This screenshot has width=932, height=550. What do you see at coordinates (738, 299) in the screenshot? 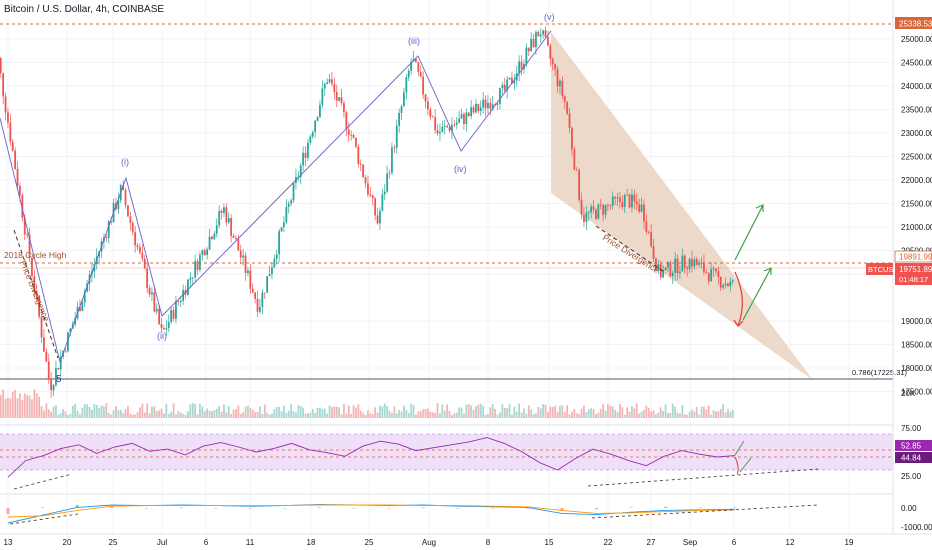
I see `down-arrow` at bounding box center [738, 299].